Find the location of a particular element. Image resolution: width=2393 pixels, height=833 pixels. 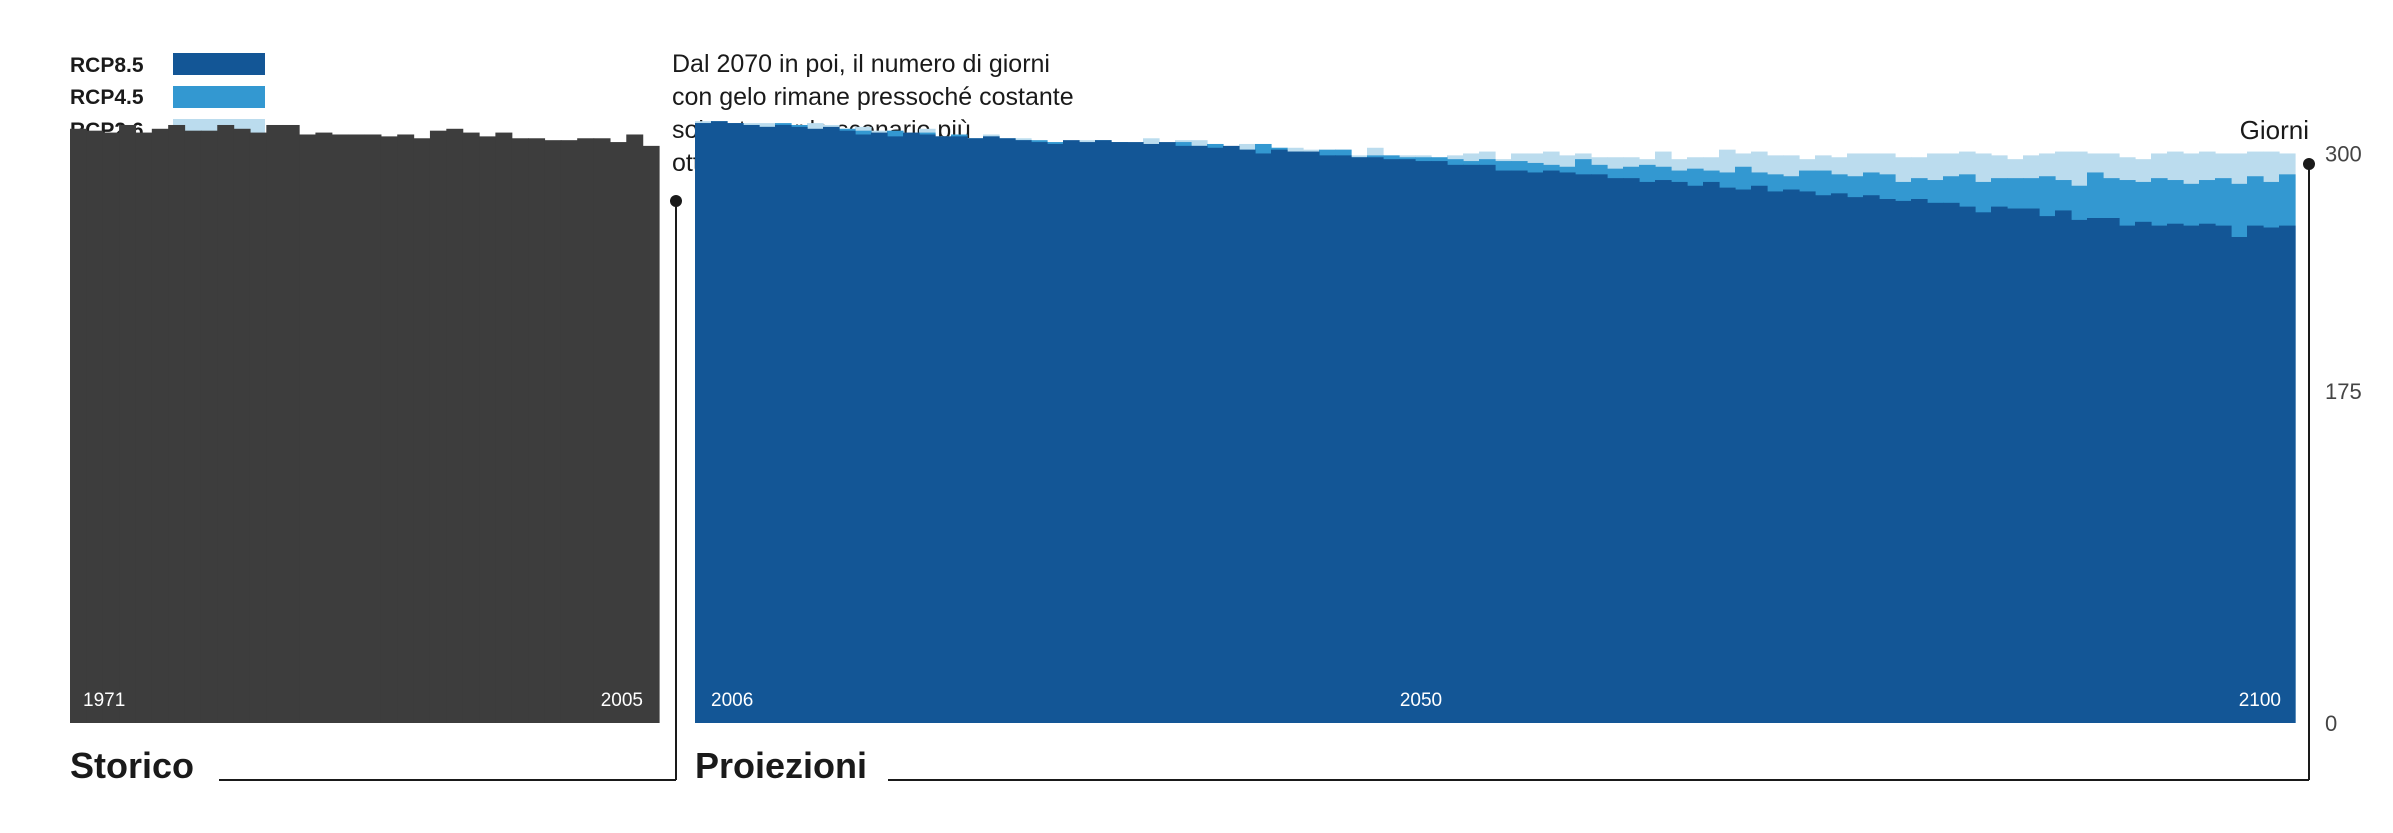

annotation-line-1: Dal 2070 in poi, il numero di giorni is located at coordinates (861, 64).